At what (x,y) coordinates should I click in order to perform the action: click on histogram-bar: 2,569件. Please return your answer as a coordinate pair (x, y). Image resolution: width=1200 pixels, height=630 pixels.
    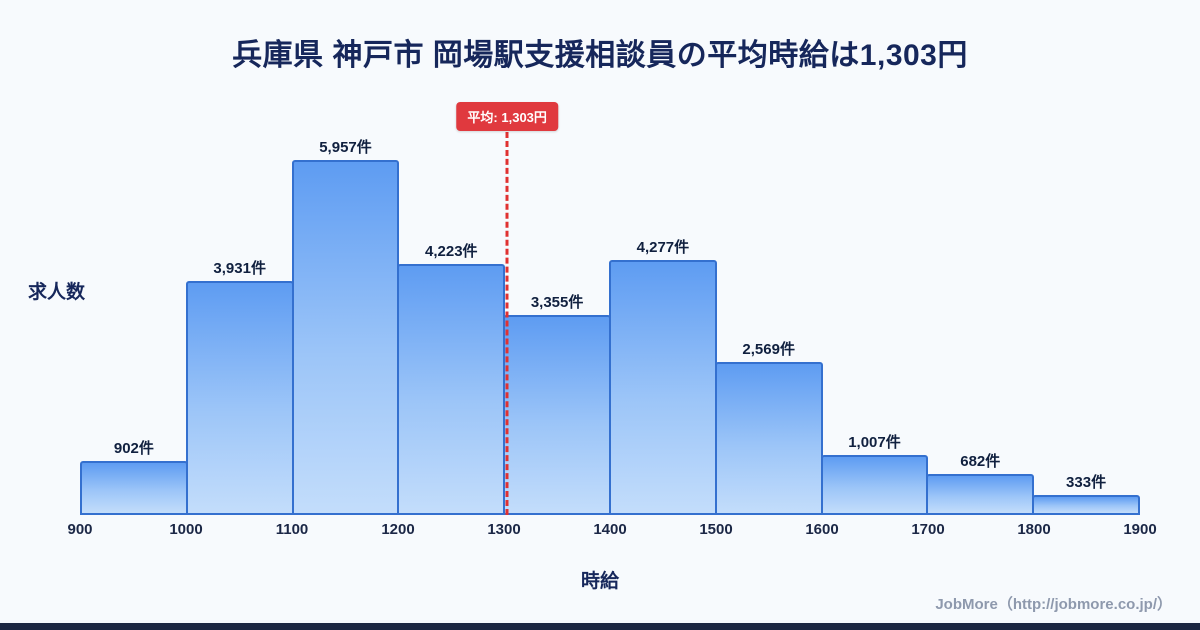
    Looking at the image, I should click on (768, 428).